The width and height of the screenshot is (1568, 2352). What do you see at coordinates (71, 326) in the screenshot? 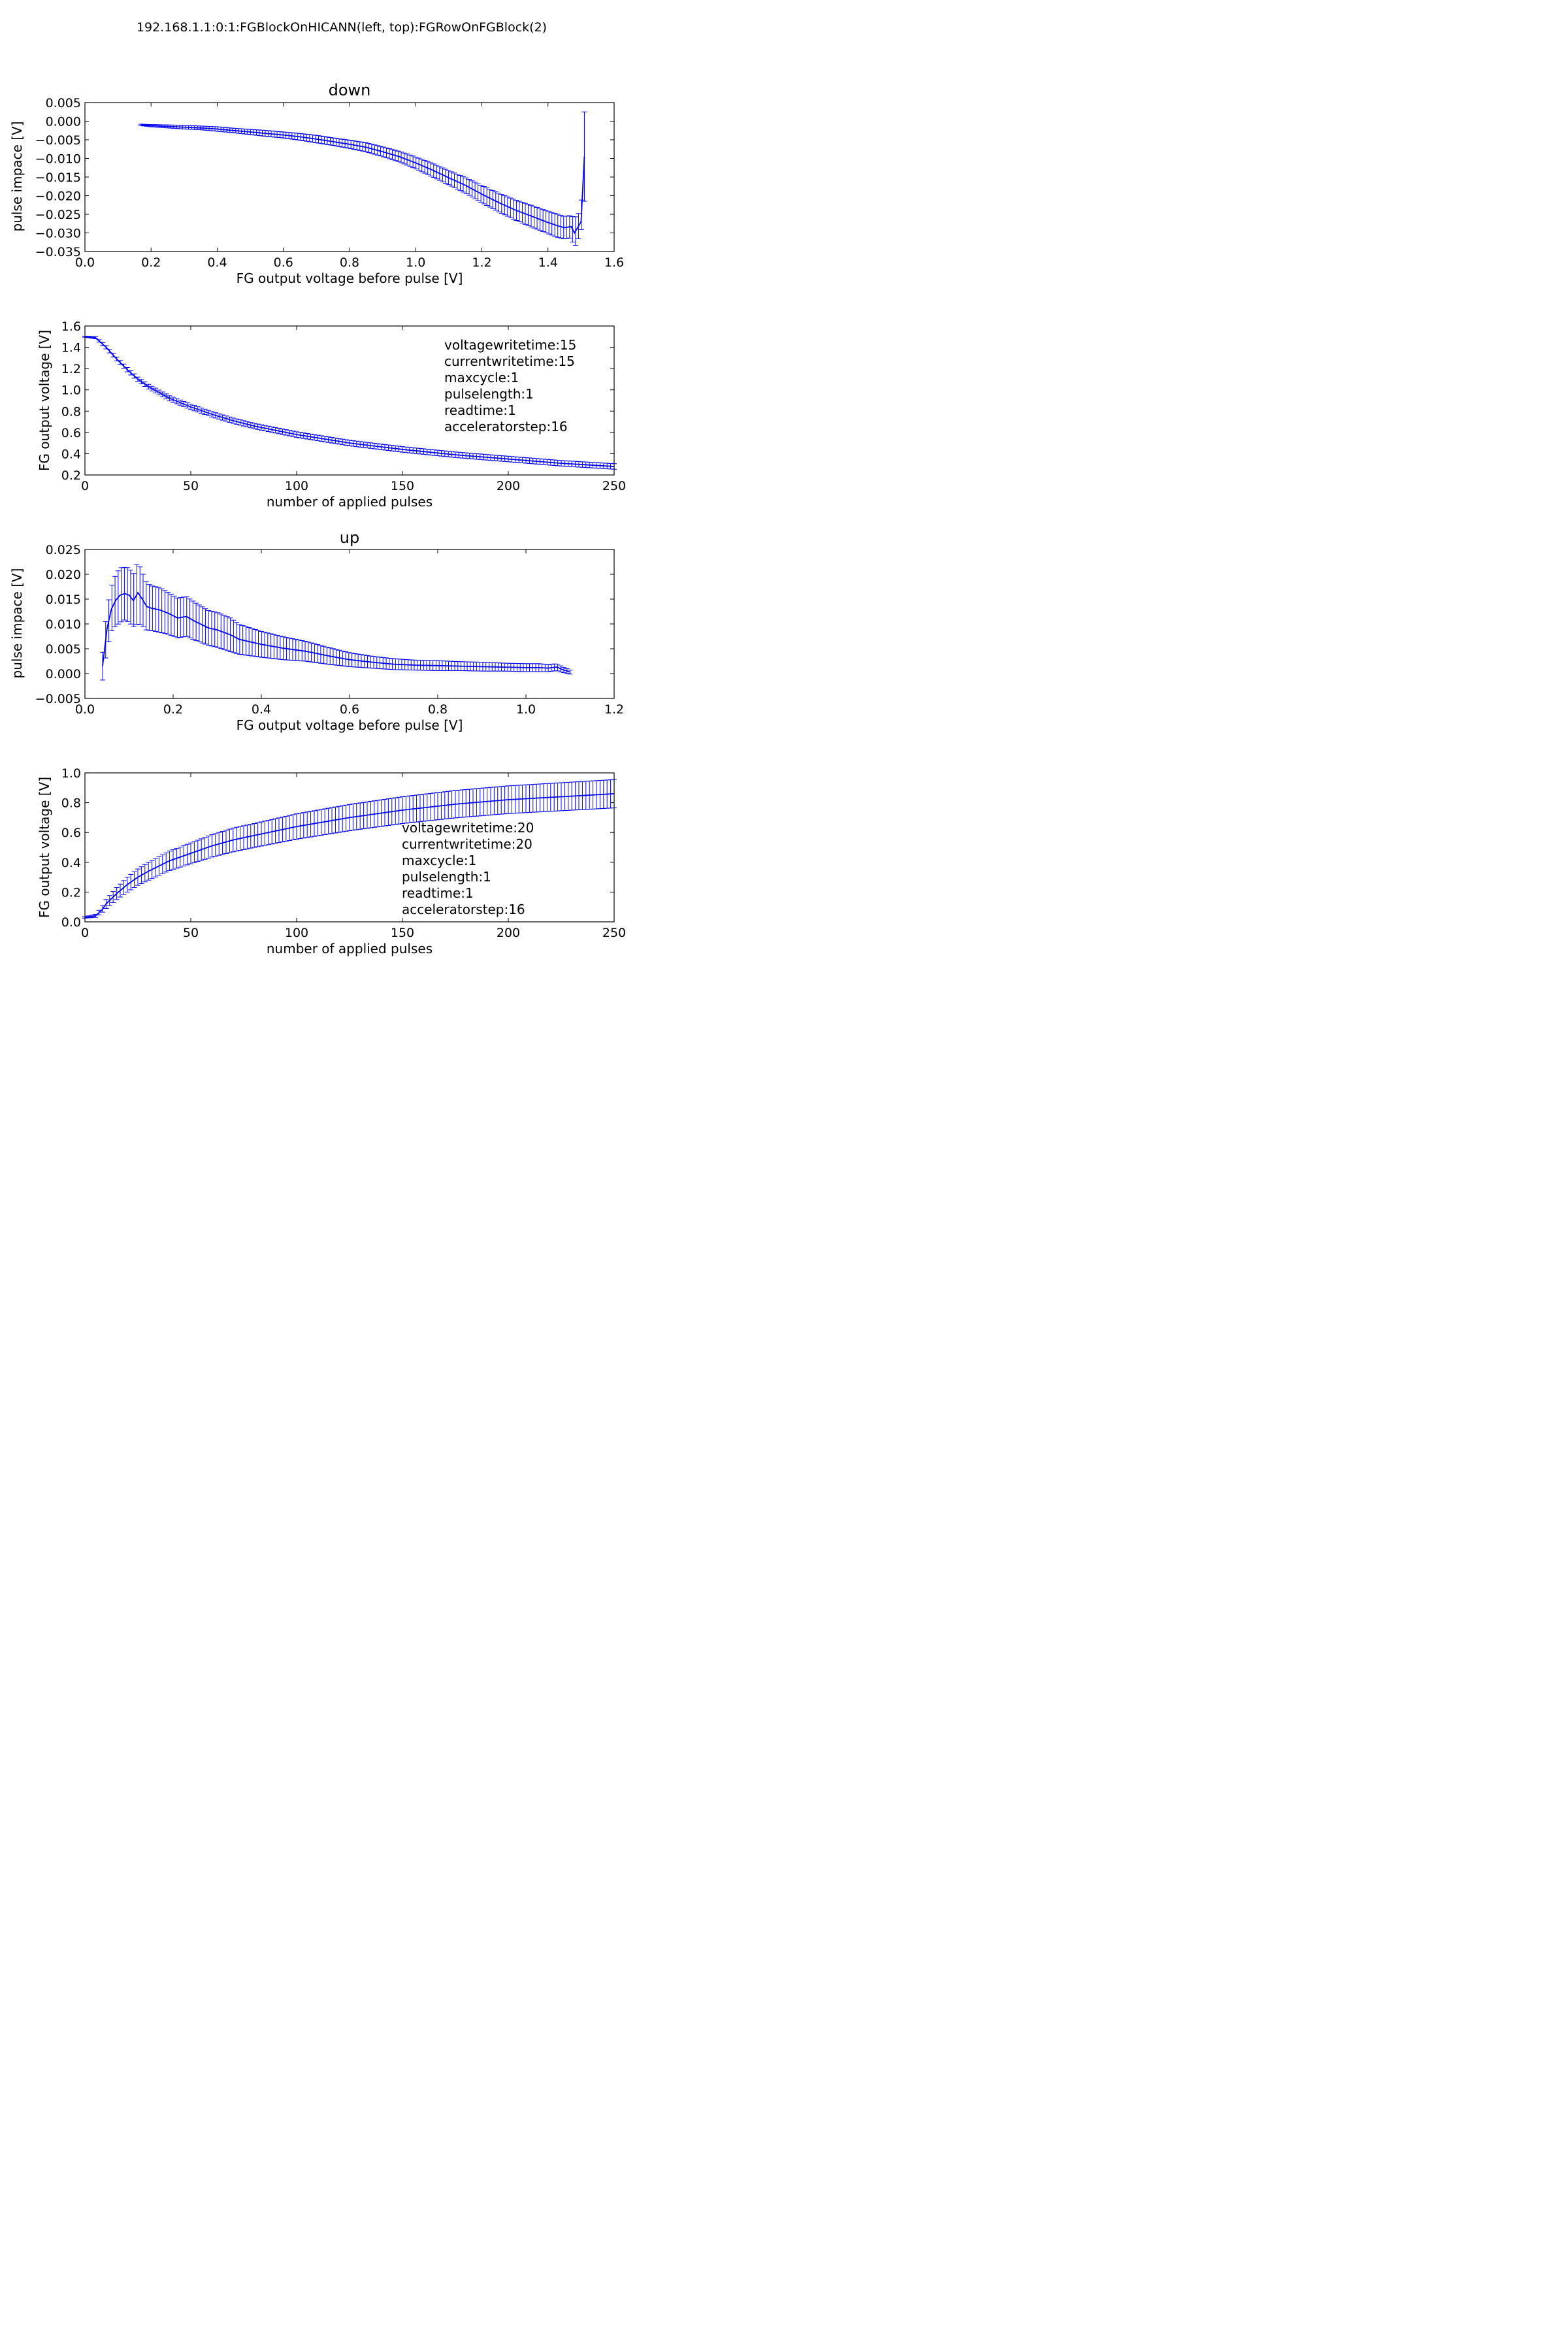
I see `y-tick-label: 1.6` at bounding box center [71, 326].